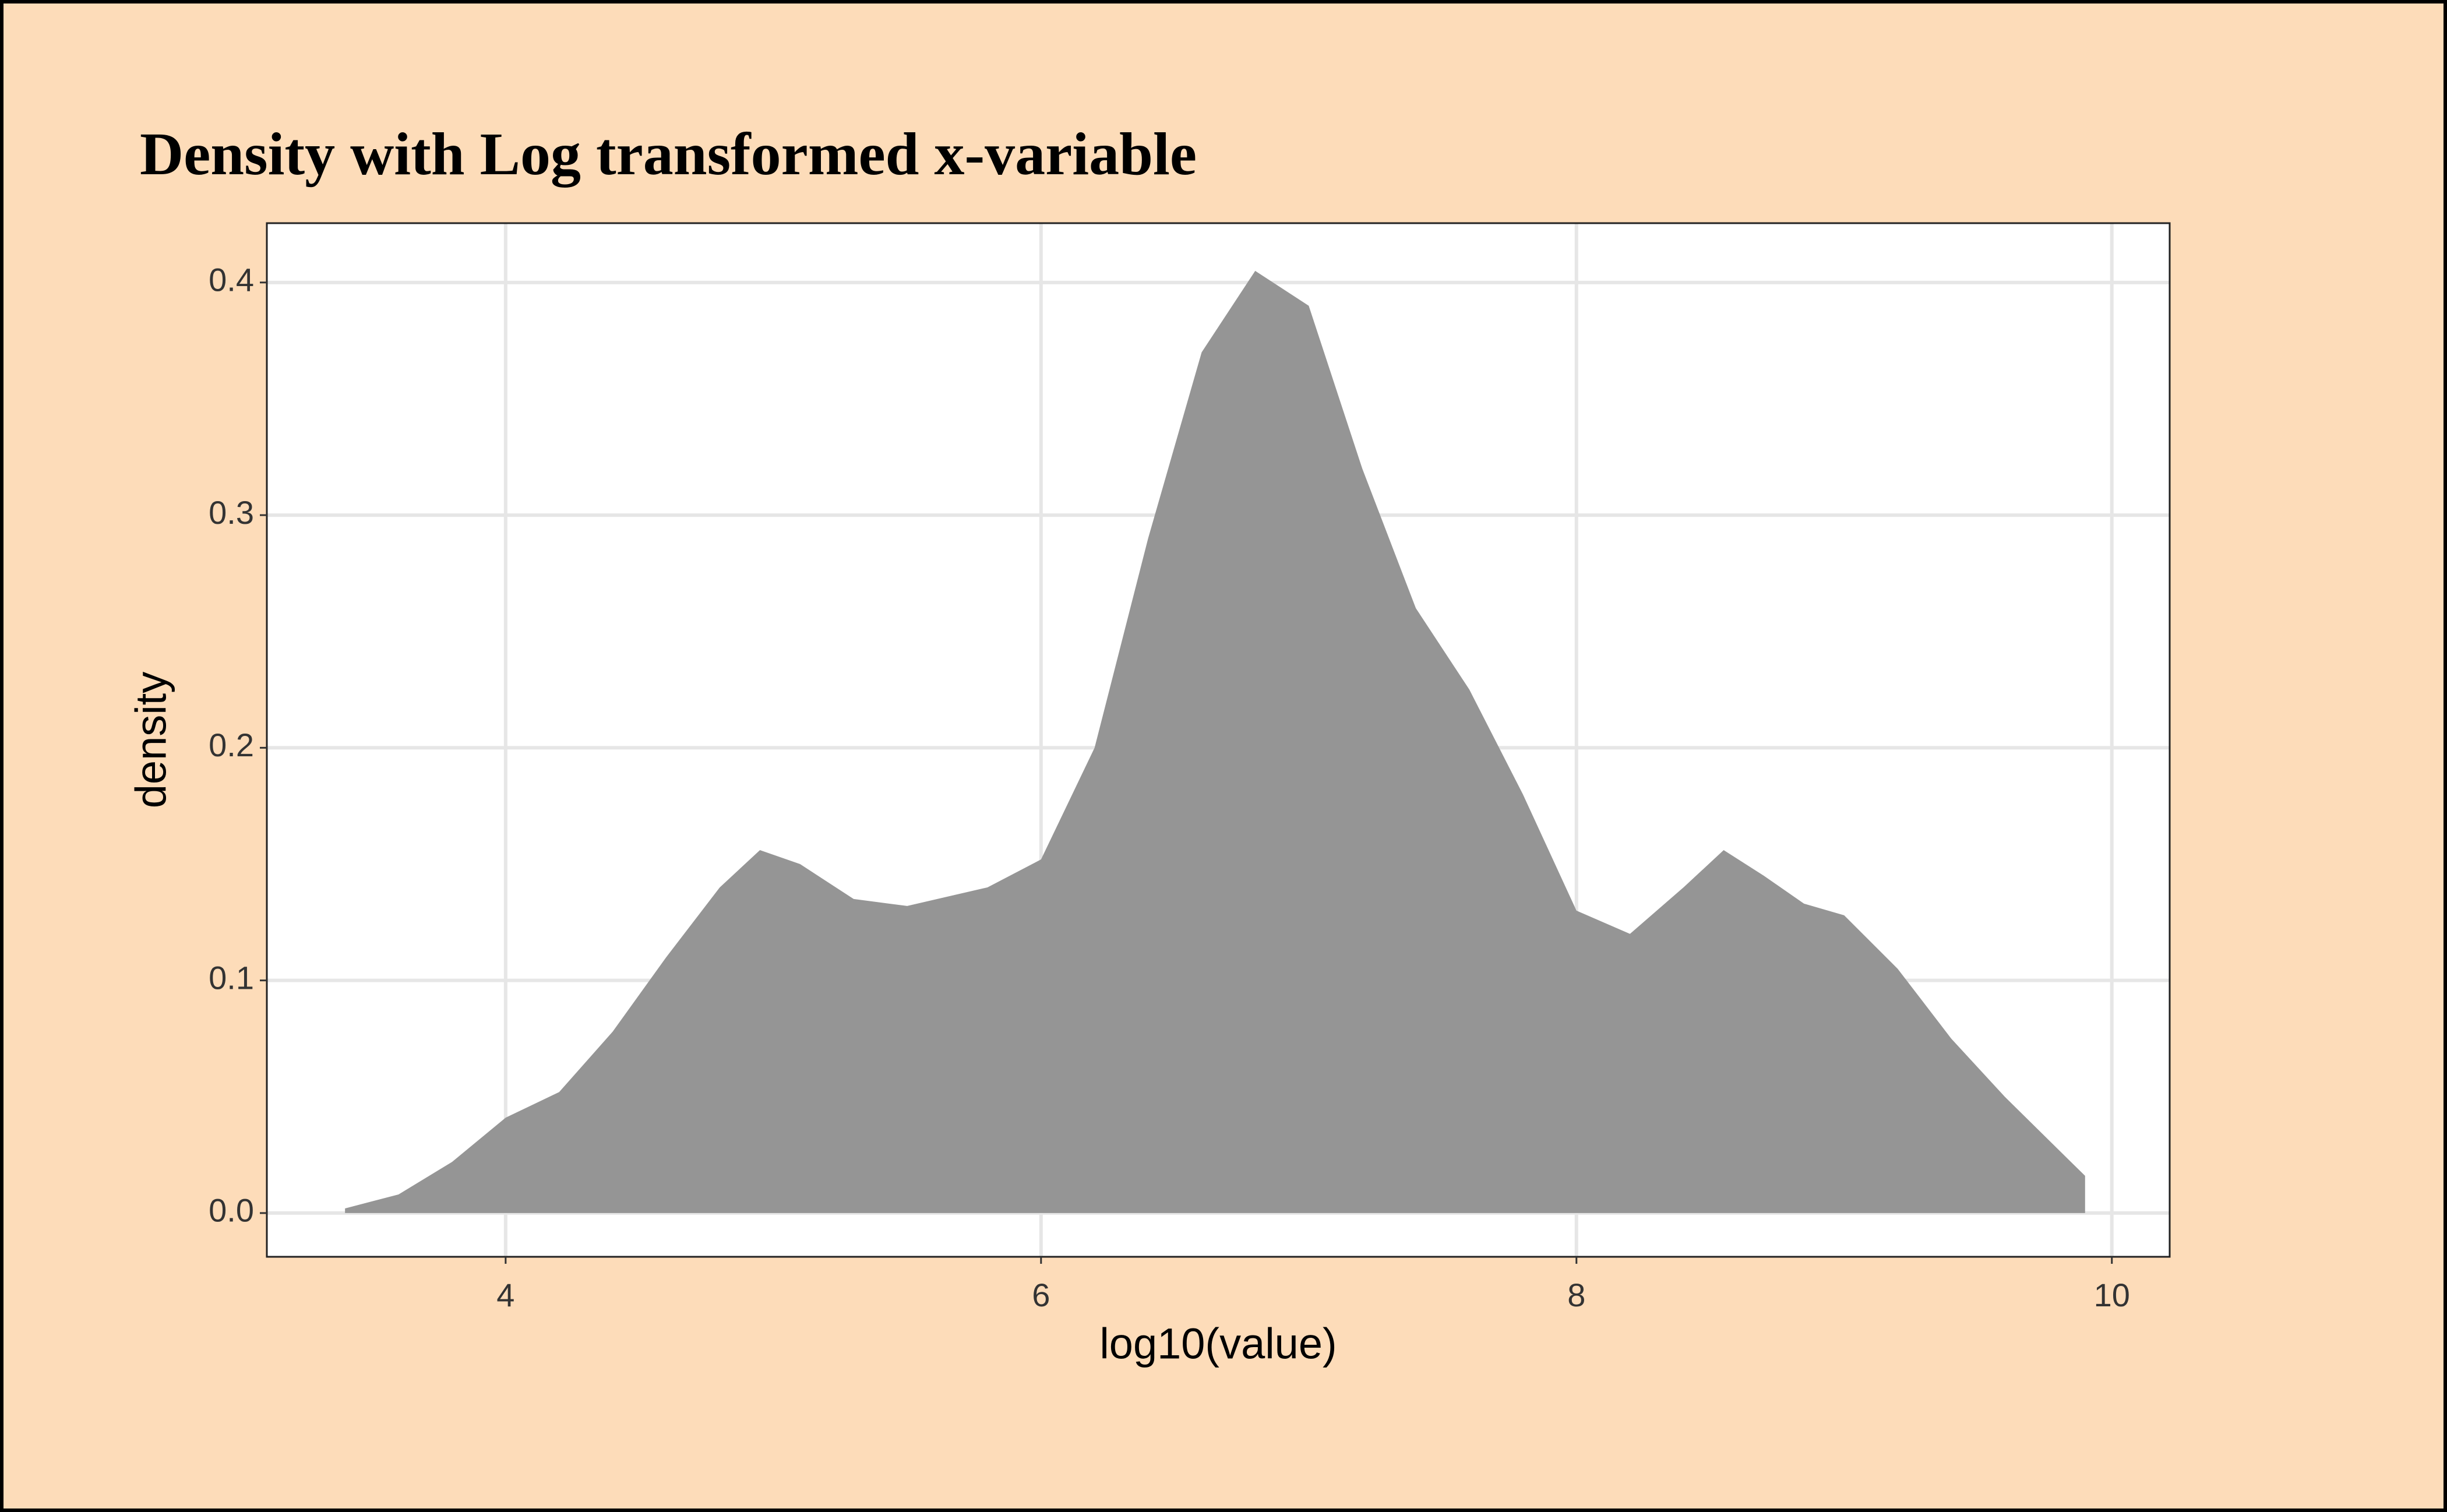  Describe the element at coordinates (231, 977) in the screenshot. I see `y-tick-label: 0.1` at that location.